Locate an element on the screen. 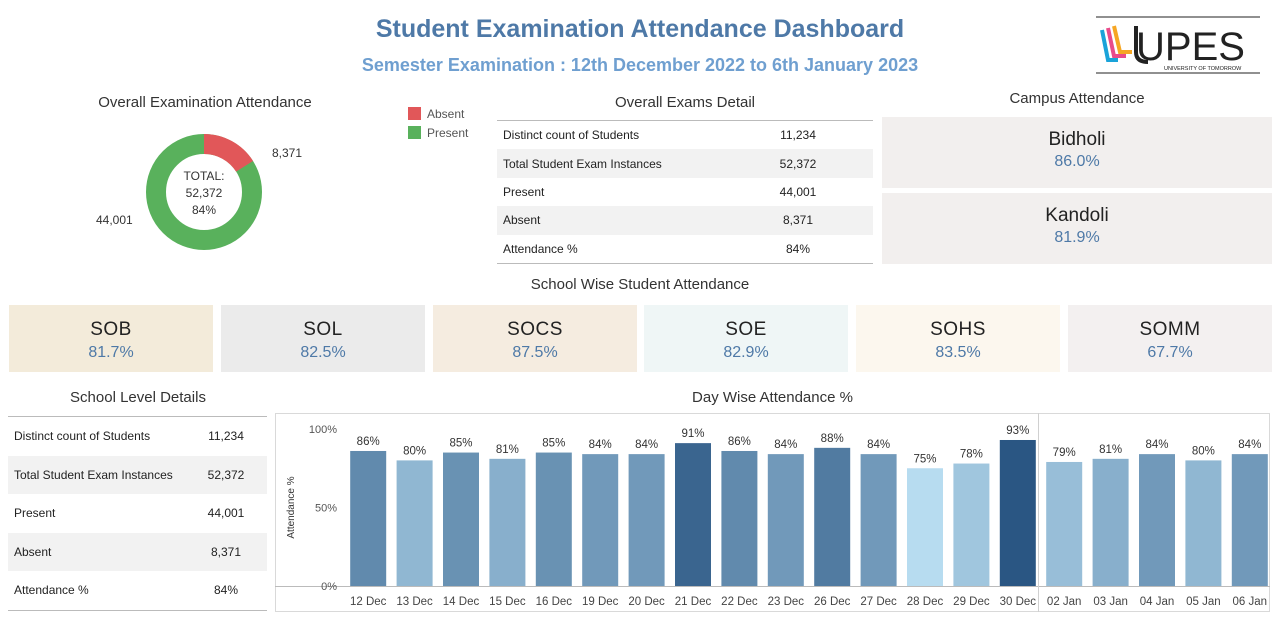 The image size is (1280, 617). x-tick-label: 03 Jan is located at coordinates (1110, 602).